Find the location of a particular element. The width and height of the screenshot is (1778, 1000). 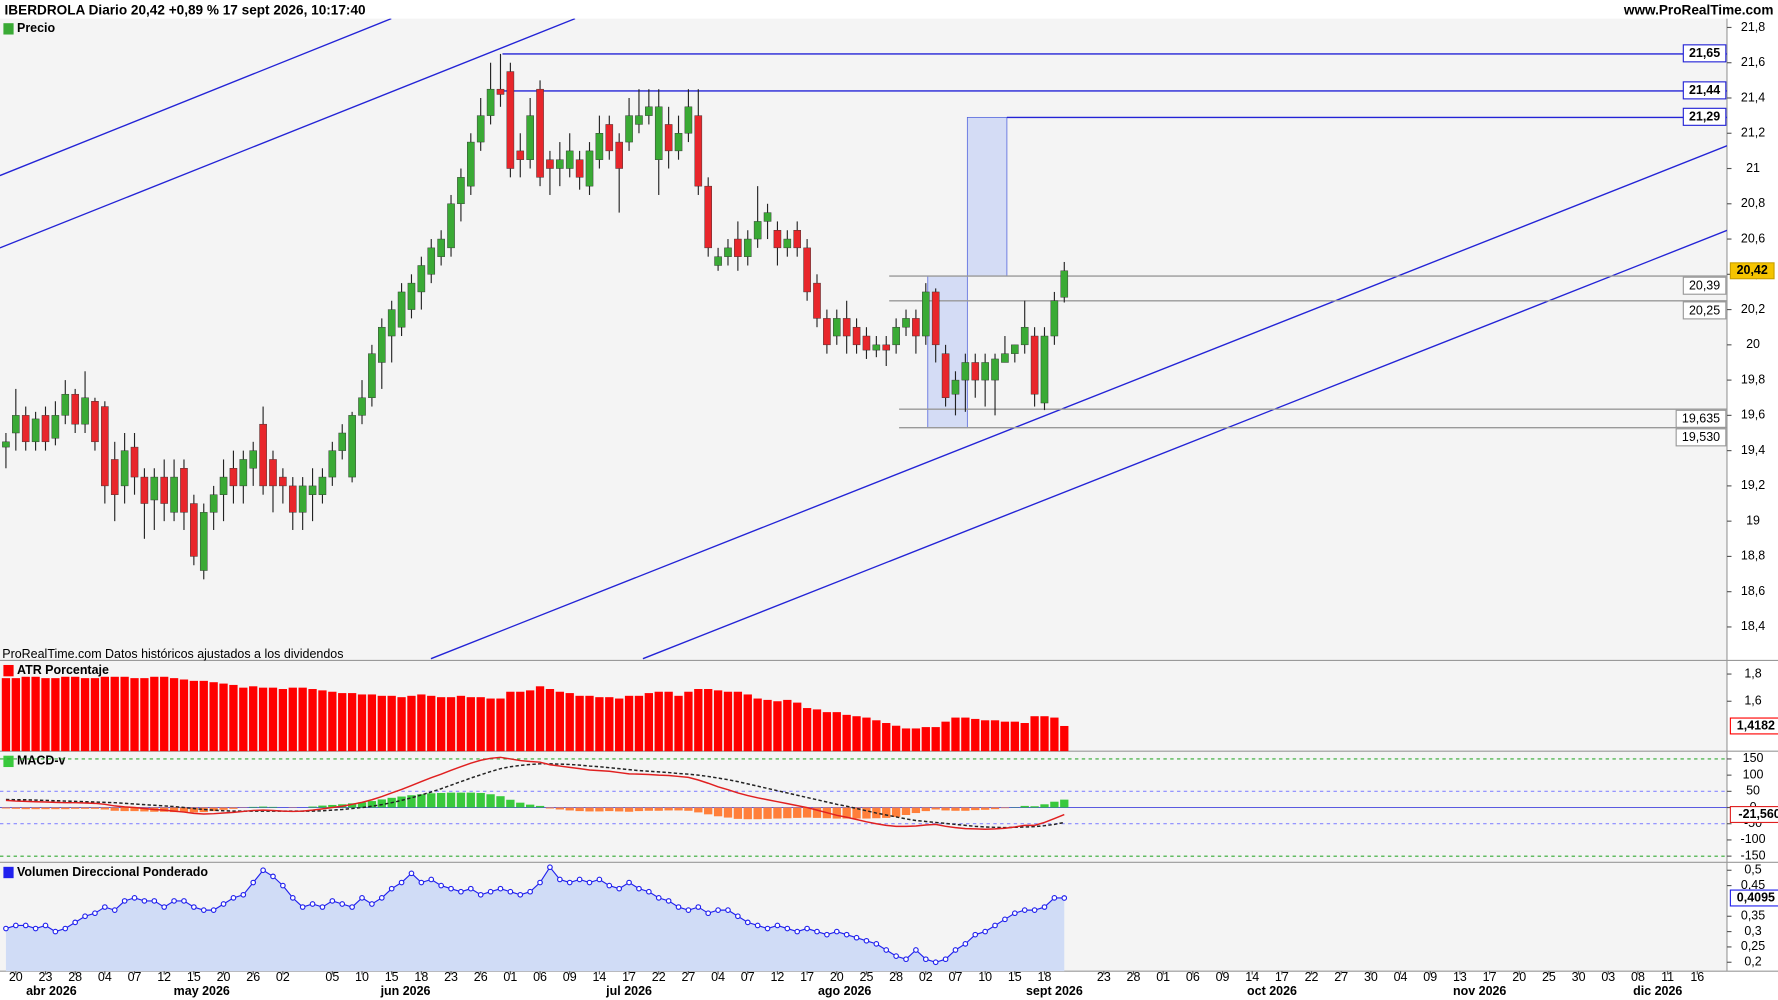

x-tick-label: 20 is located at coordinates (224, 977).